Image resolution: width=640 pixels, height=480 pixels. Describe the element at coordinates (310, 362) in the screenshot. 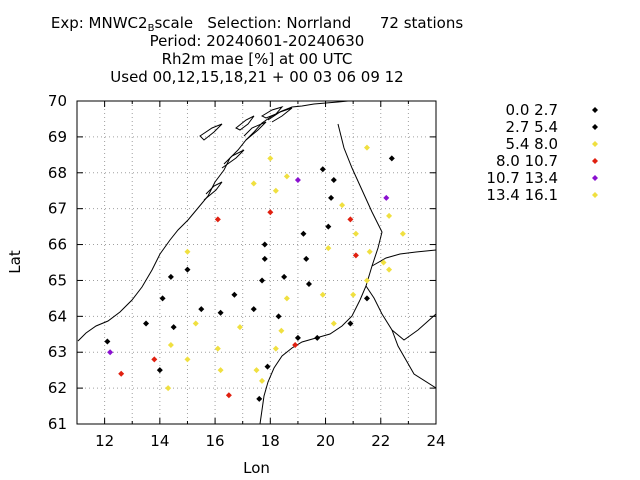

I see `gulf-of-bothnia-west` at that location.